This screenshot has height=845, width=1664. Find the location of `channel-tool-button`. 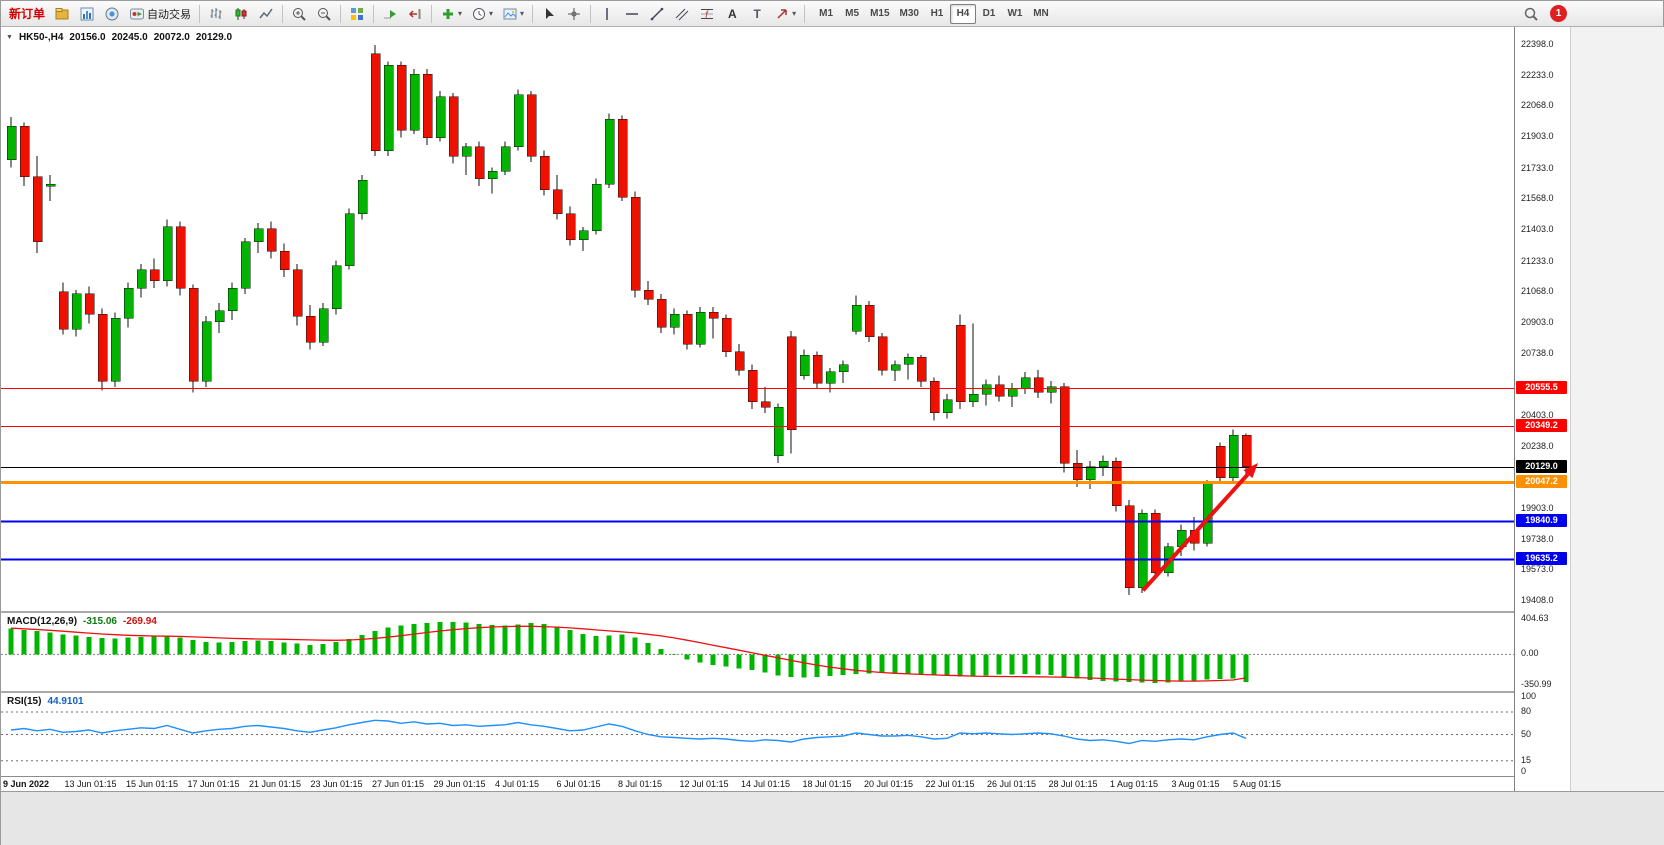

channel-tool-button is located at coordinates (682, 14).